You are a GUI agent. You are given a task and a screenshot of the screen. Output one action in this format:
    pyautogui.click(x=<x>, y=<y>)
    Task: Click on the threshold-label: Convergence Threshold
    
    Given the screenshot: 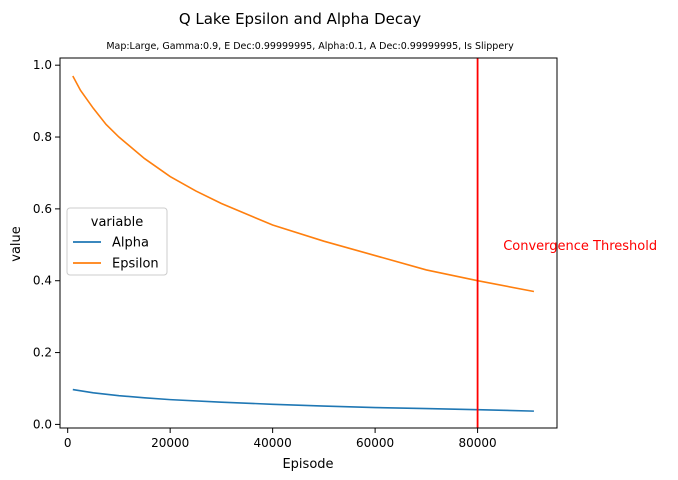 What is the action you would take?
    pyautogui.click(x=580, y=246)
    